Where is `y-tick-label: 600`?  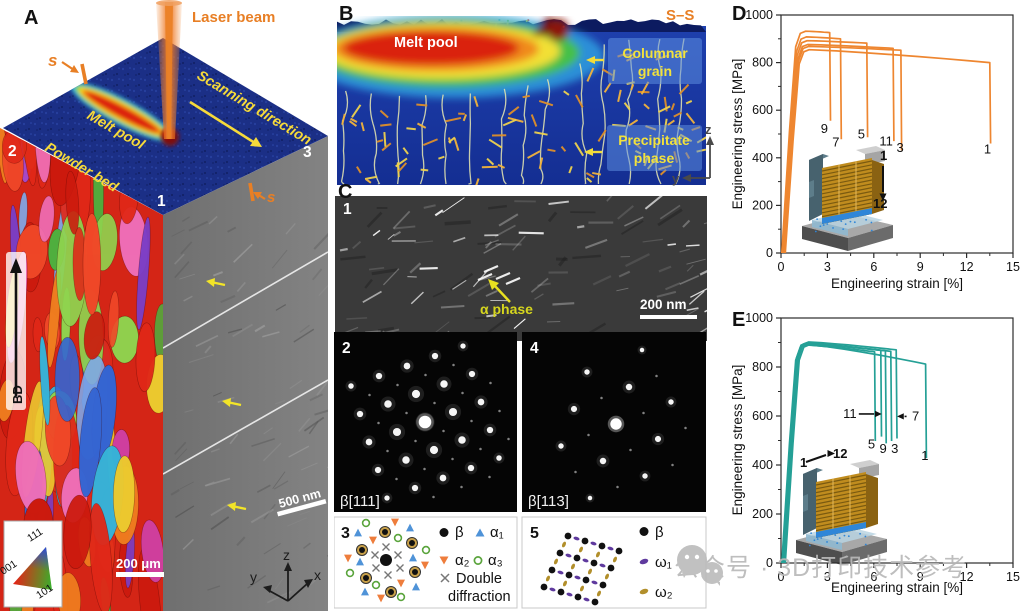 y-tick-label: 600 is located at coordinates (762, 110).